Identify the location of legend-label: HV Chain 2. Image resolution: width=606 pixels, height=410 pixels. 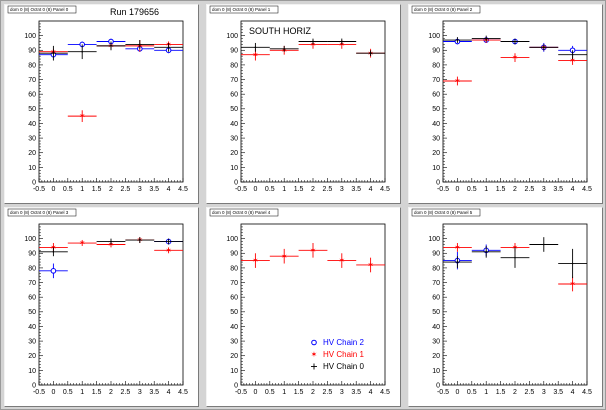
(343, 342).